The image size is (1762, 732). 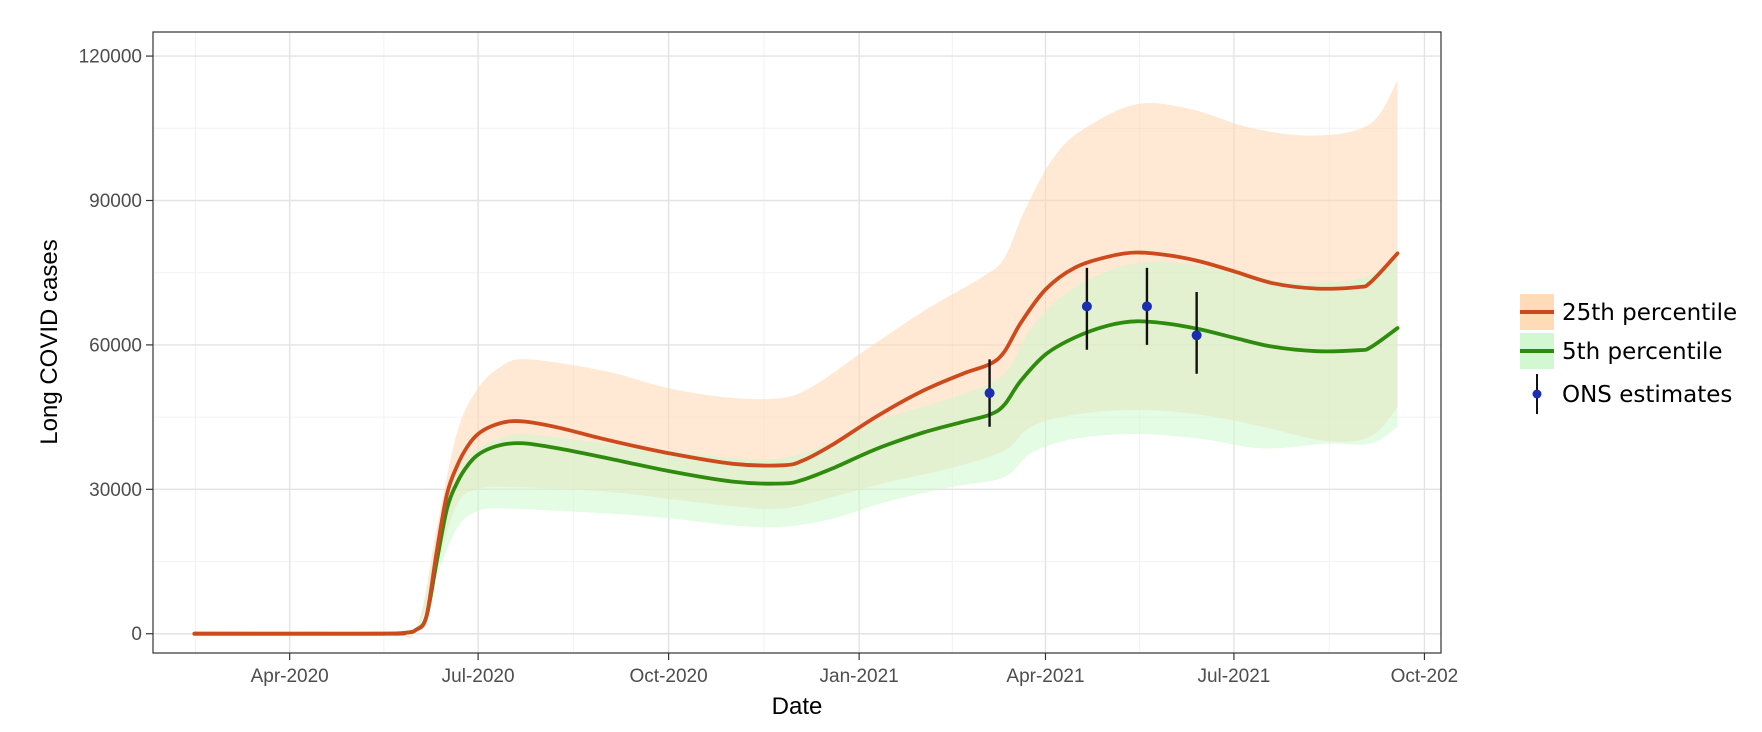 I want to click on x-tick-label: Apr-2021, so click(x=1045, y=676).